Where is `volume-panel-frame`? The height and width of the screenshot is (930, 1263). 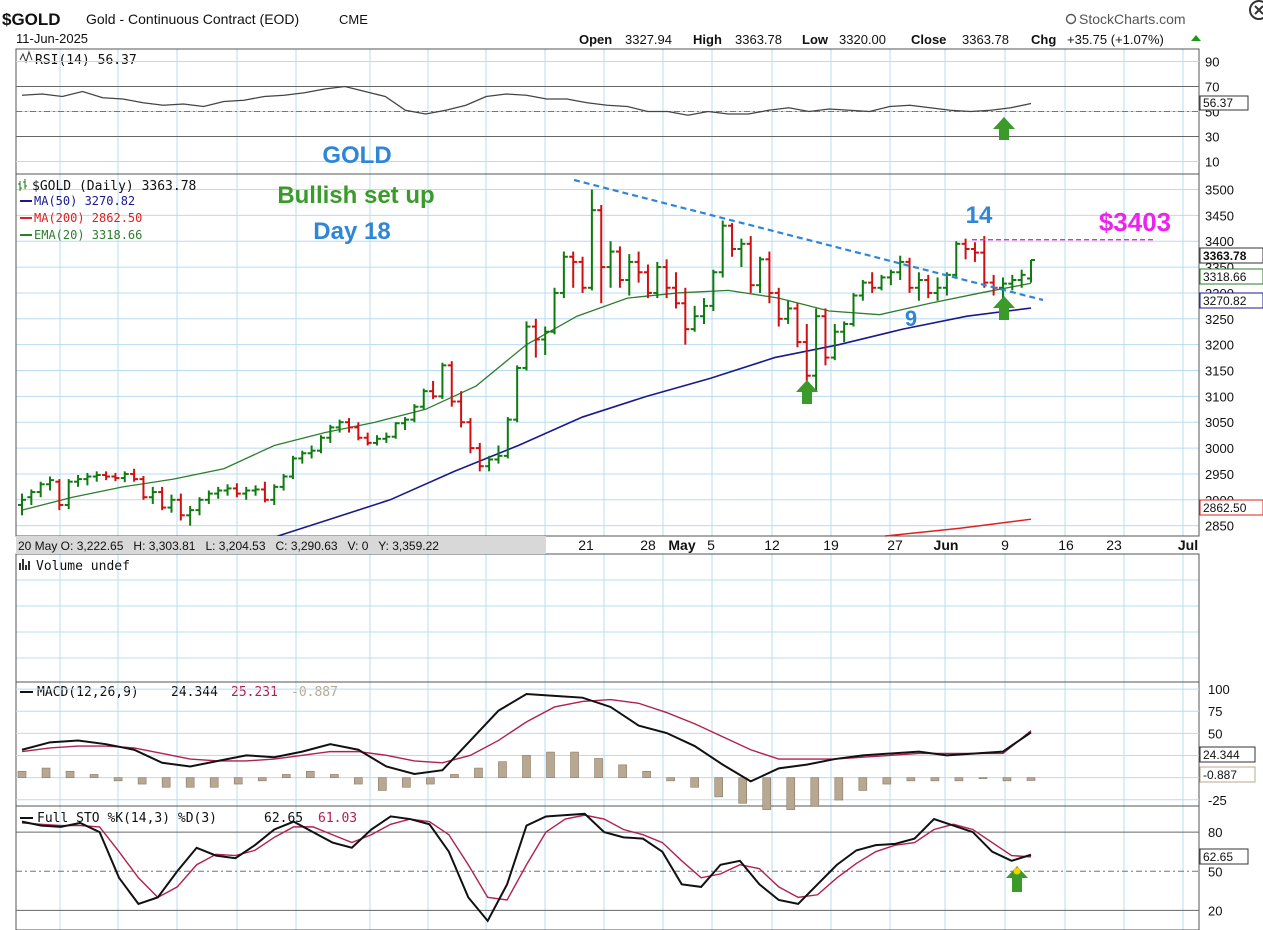 volume-panel-frame is located at coordinates (607, 618).